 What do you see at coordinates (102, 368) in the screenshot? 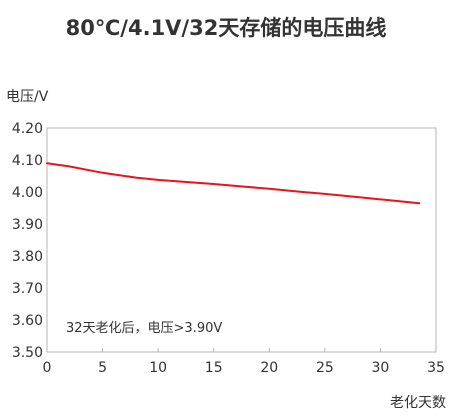
I see `x-tick-label: 5` at bounding box center [102, 368].